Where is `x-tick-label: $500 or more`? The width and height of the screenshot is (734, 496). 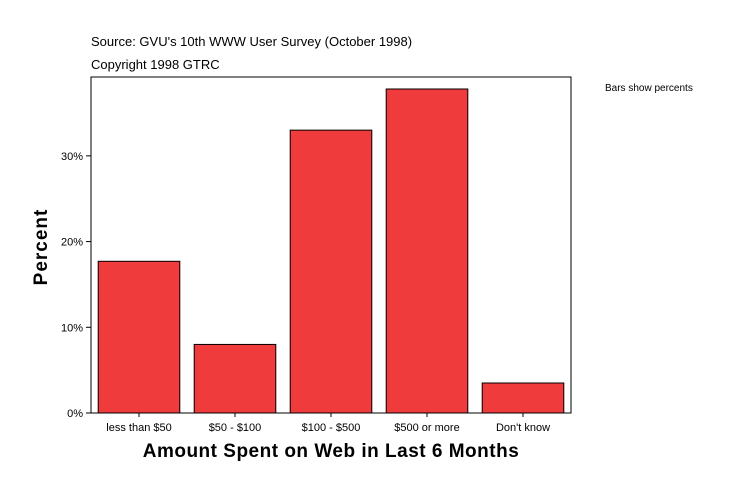 x-tick-label: $500 or more is located at coordinates (426, 428).